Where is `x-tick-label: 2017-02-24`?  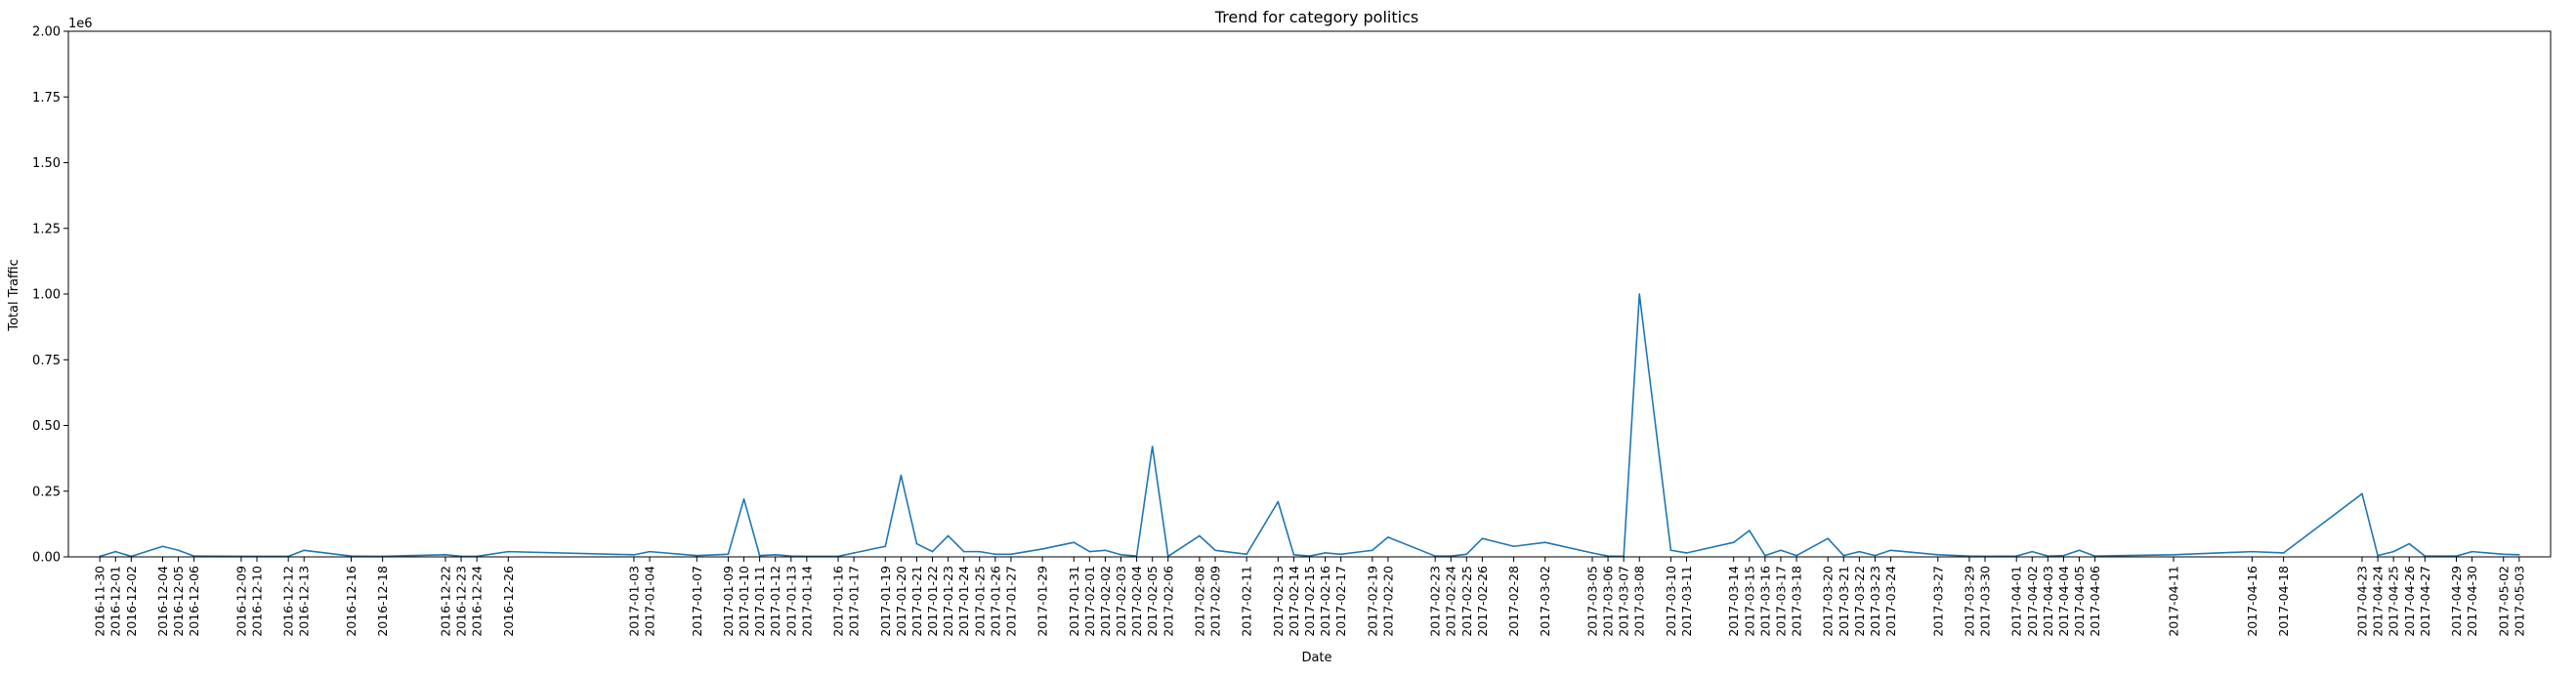 x-tick-label: 2017-02-24 is located at coordinates (1451, 602).